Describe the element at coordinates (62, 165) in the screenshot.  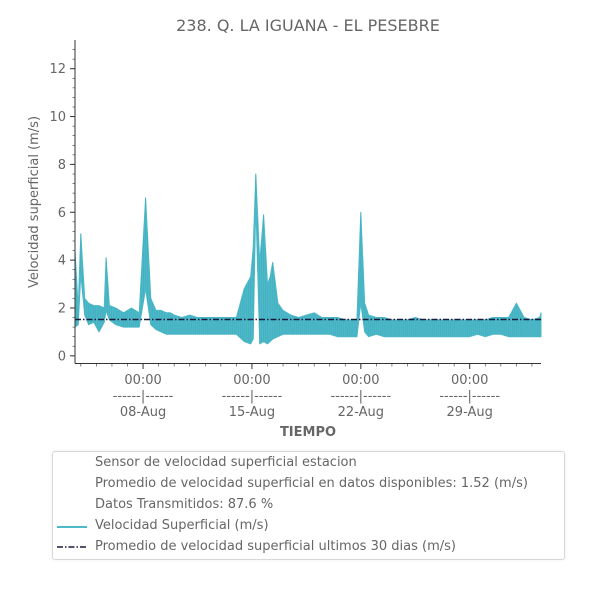
I see `y-tick-label: 8` at that location.